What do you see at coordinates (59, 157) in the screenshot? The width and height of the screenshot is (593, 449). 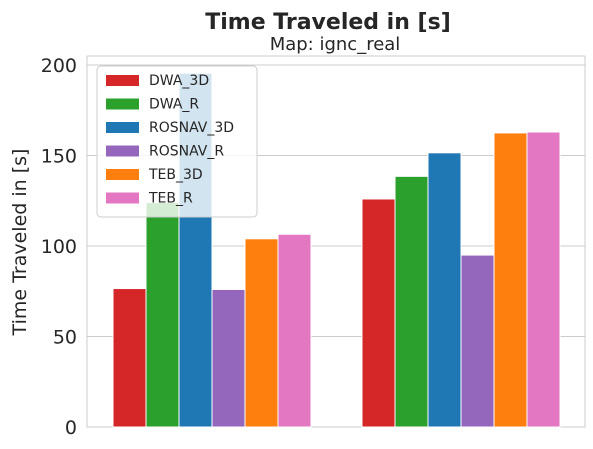 I see `y-tick-label: 150` at bounding box center [59, 157].